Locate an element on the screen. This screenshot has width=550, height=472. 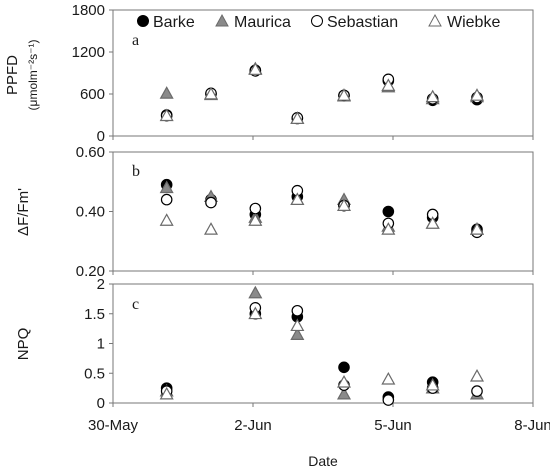
x-tick-label: 8-Jun is located at coordinates (532, 425).